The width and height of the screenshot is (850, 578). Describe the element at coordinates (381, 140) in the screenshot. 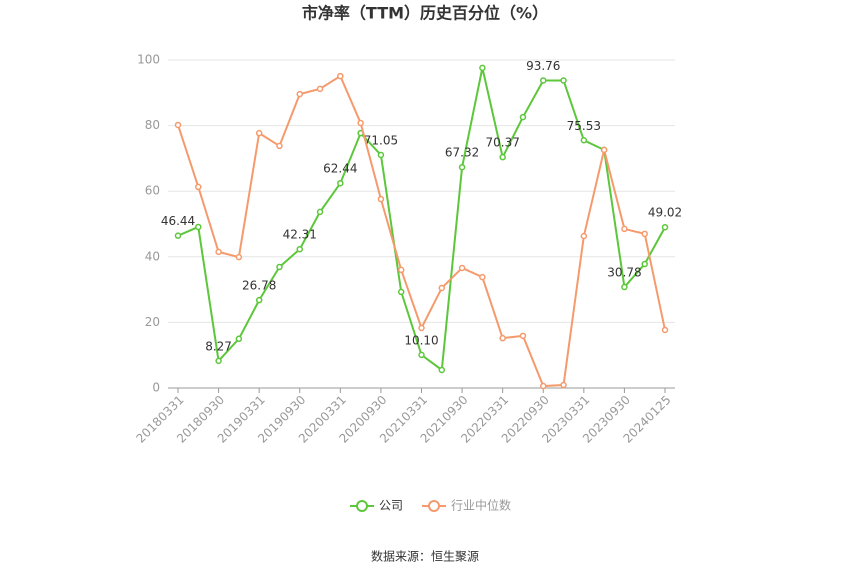

I see `value-label: 71.05` at that location.